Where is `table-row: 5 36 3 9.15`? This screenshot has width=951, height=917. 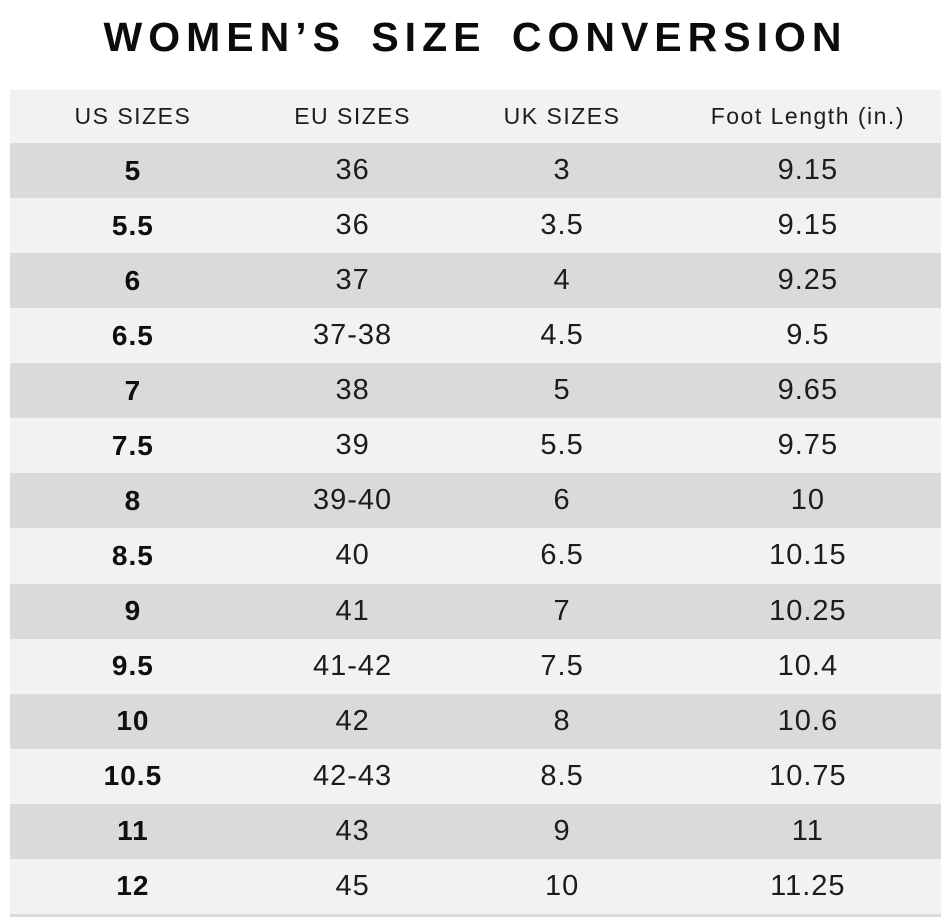
table-row: 5 36 3 9.15 is located at coordinates (475, 171).